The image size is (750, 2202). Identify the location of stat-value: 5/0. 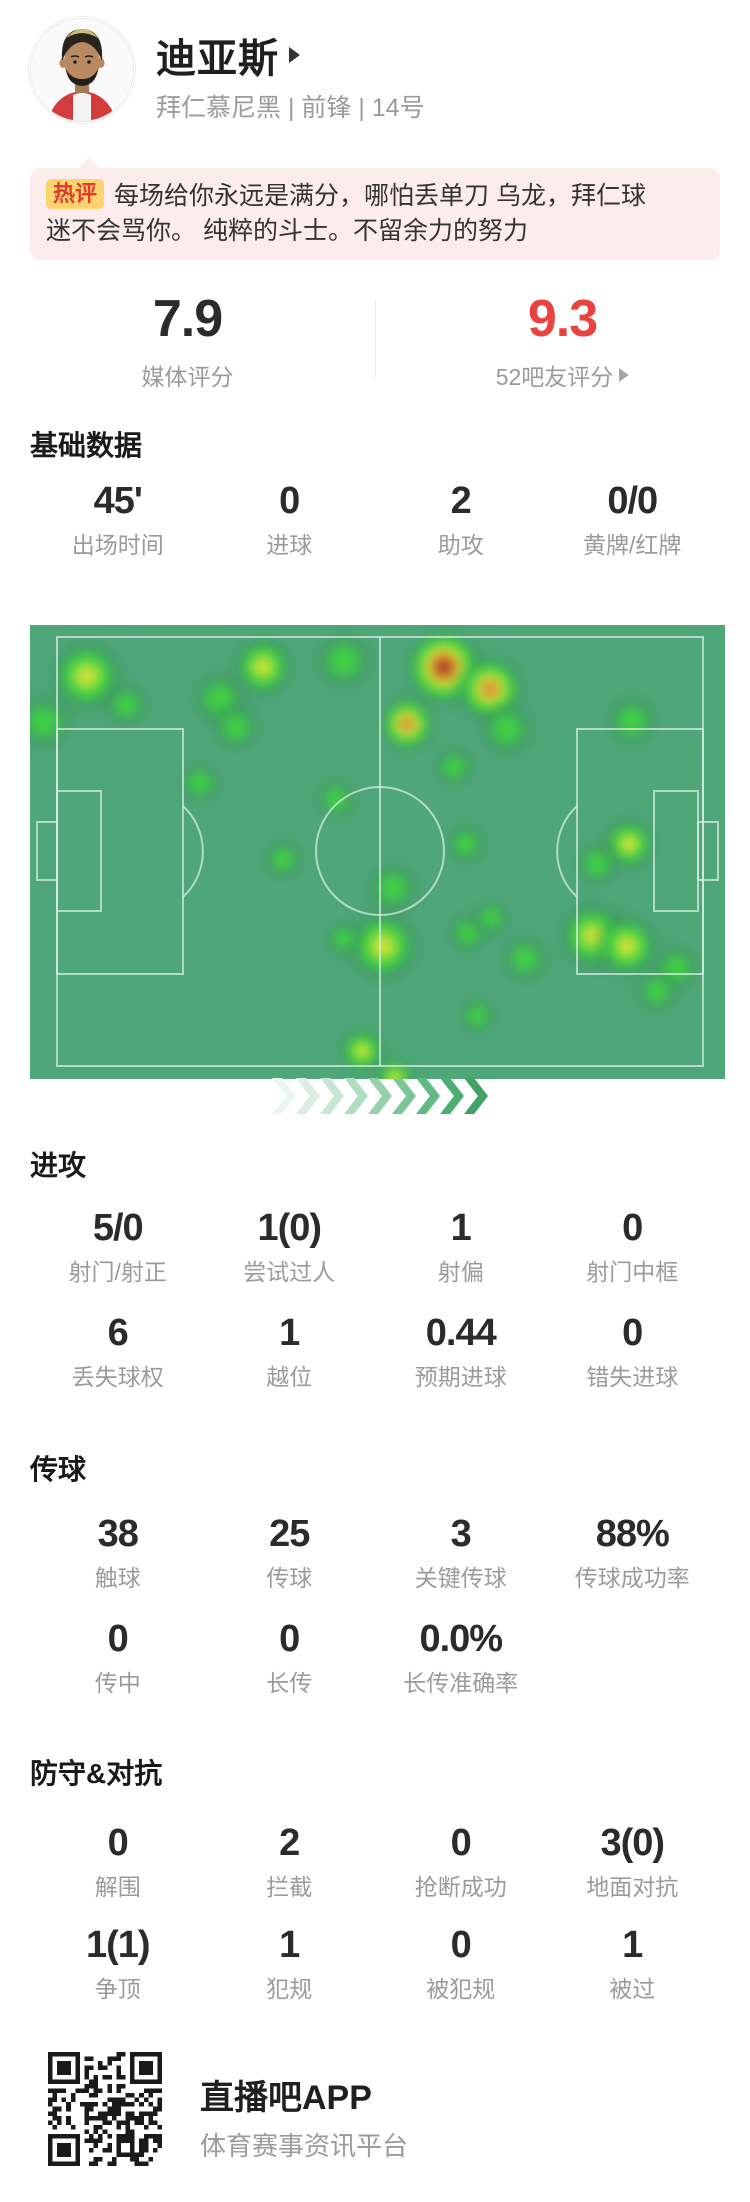
(118, 1228).